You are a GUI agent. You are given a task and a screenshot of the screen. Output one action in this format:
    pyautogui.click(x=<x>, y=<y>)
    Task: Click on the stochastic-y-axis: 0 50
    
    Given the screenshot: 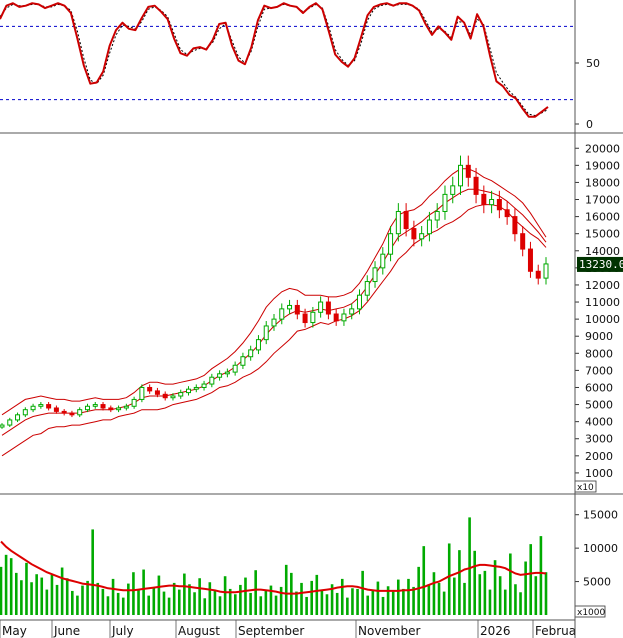 What is the action you would take?
    pyautogui.click(x=587, y=94)
    